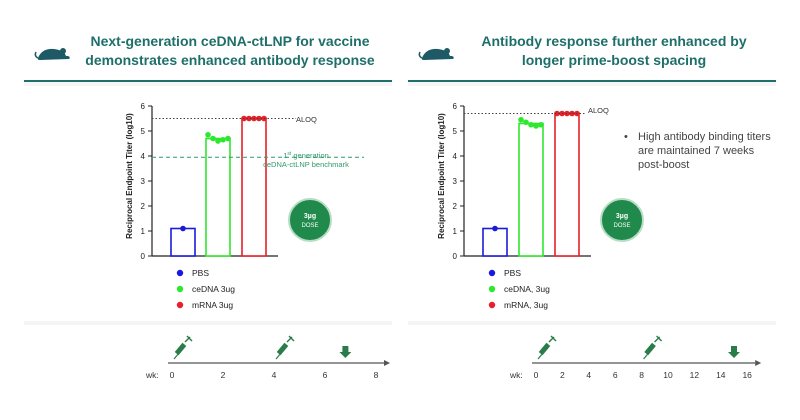 The height and width of the screenshot is (420, 800). Describe the element at coordinates (526, 305) in the screenshot. I see `legend-item-mrna: mRNA, 3ug` at that location.